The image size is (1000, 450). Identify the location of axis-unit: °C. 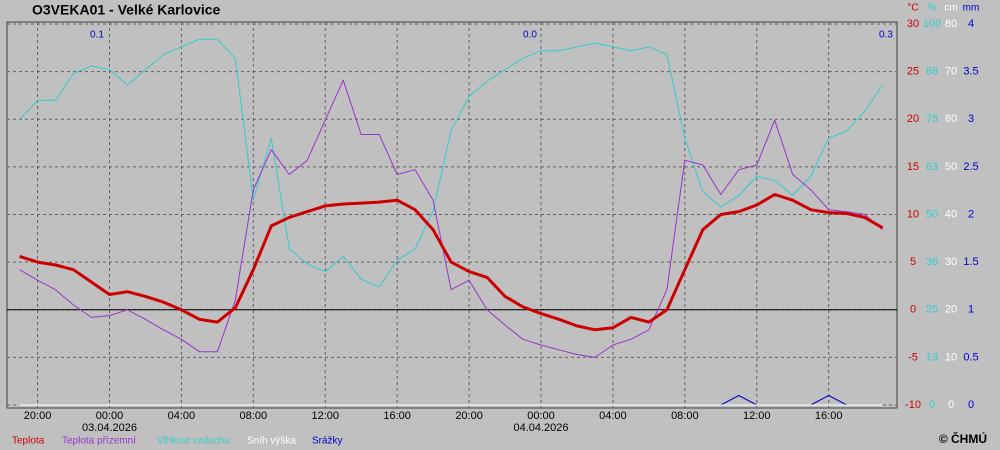
(912, 8).